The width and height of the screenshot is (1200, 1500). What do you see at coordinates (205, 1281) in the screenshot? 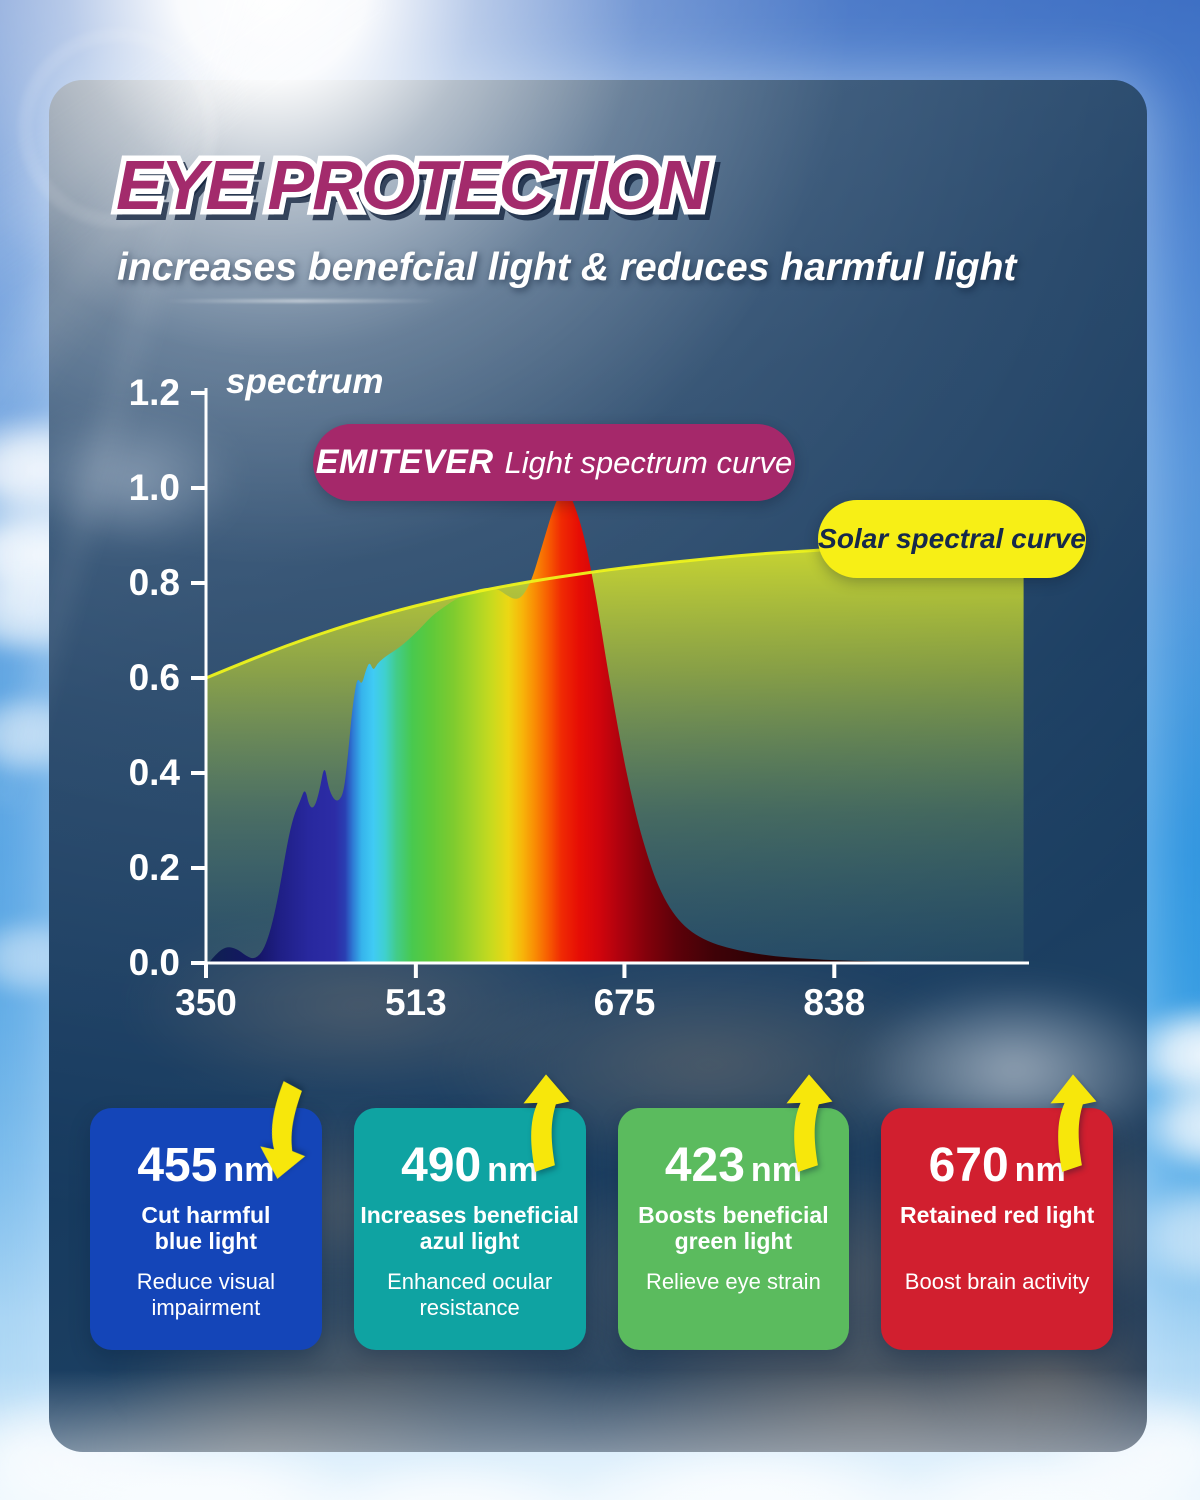
I see `card-description-line: Reduce visual` at bounding box center [205, 1281].